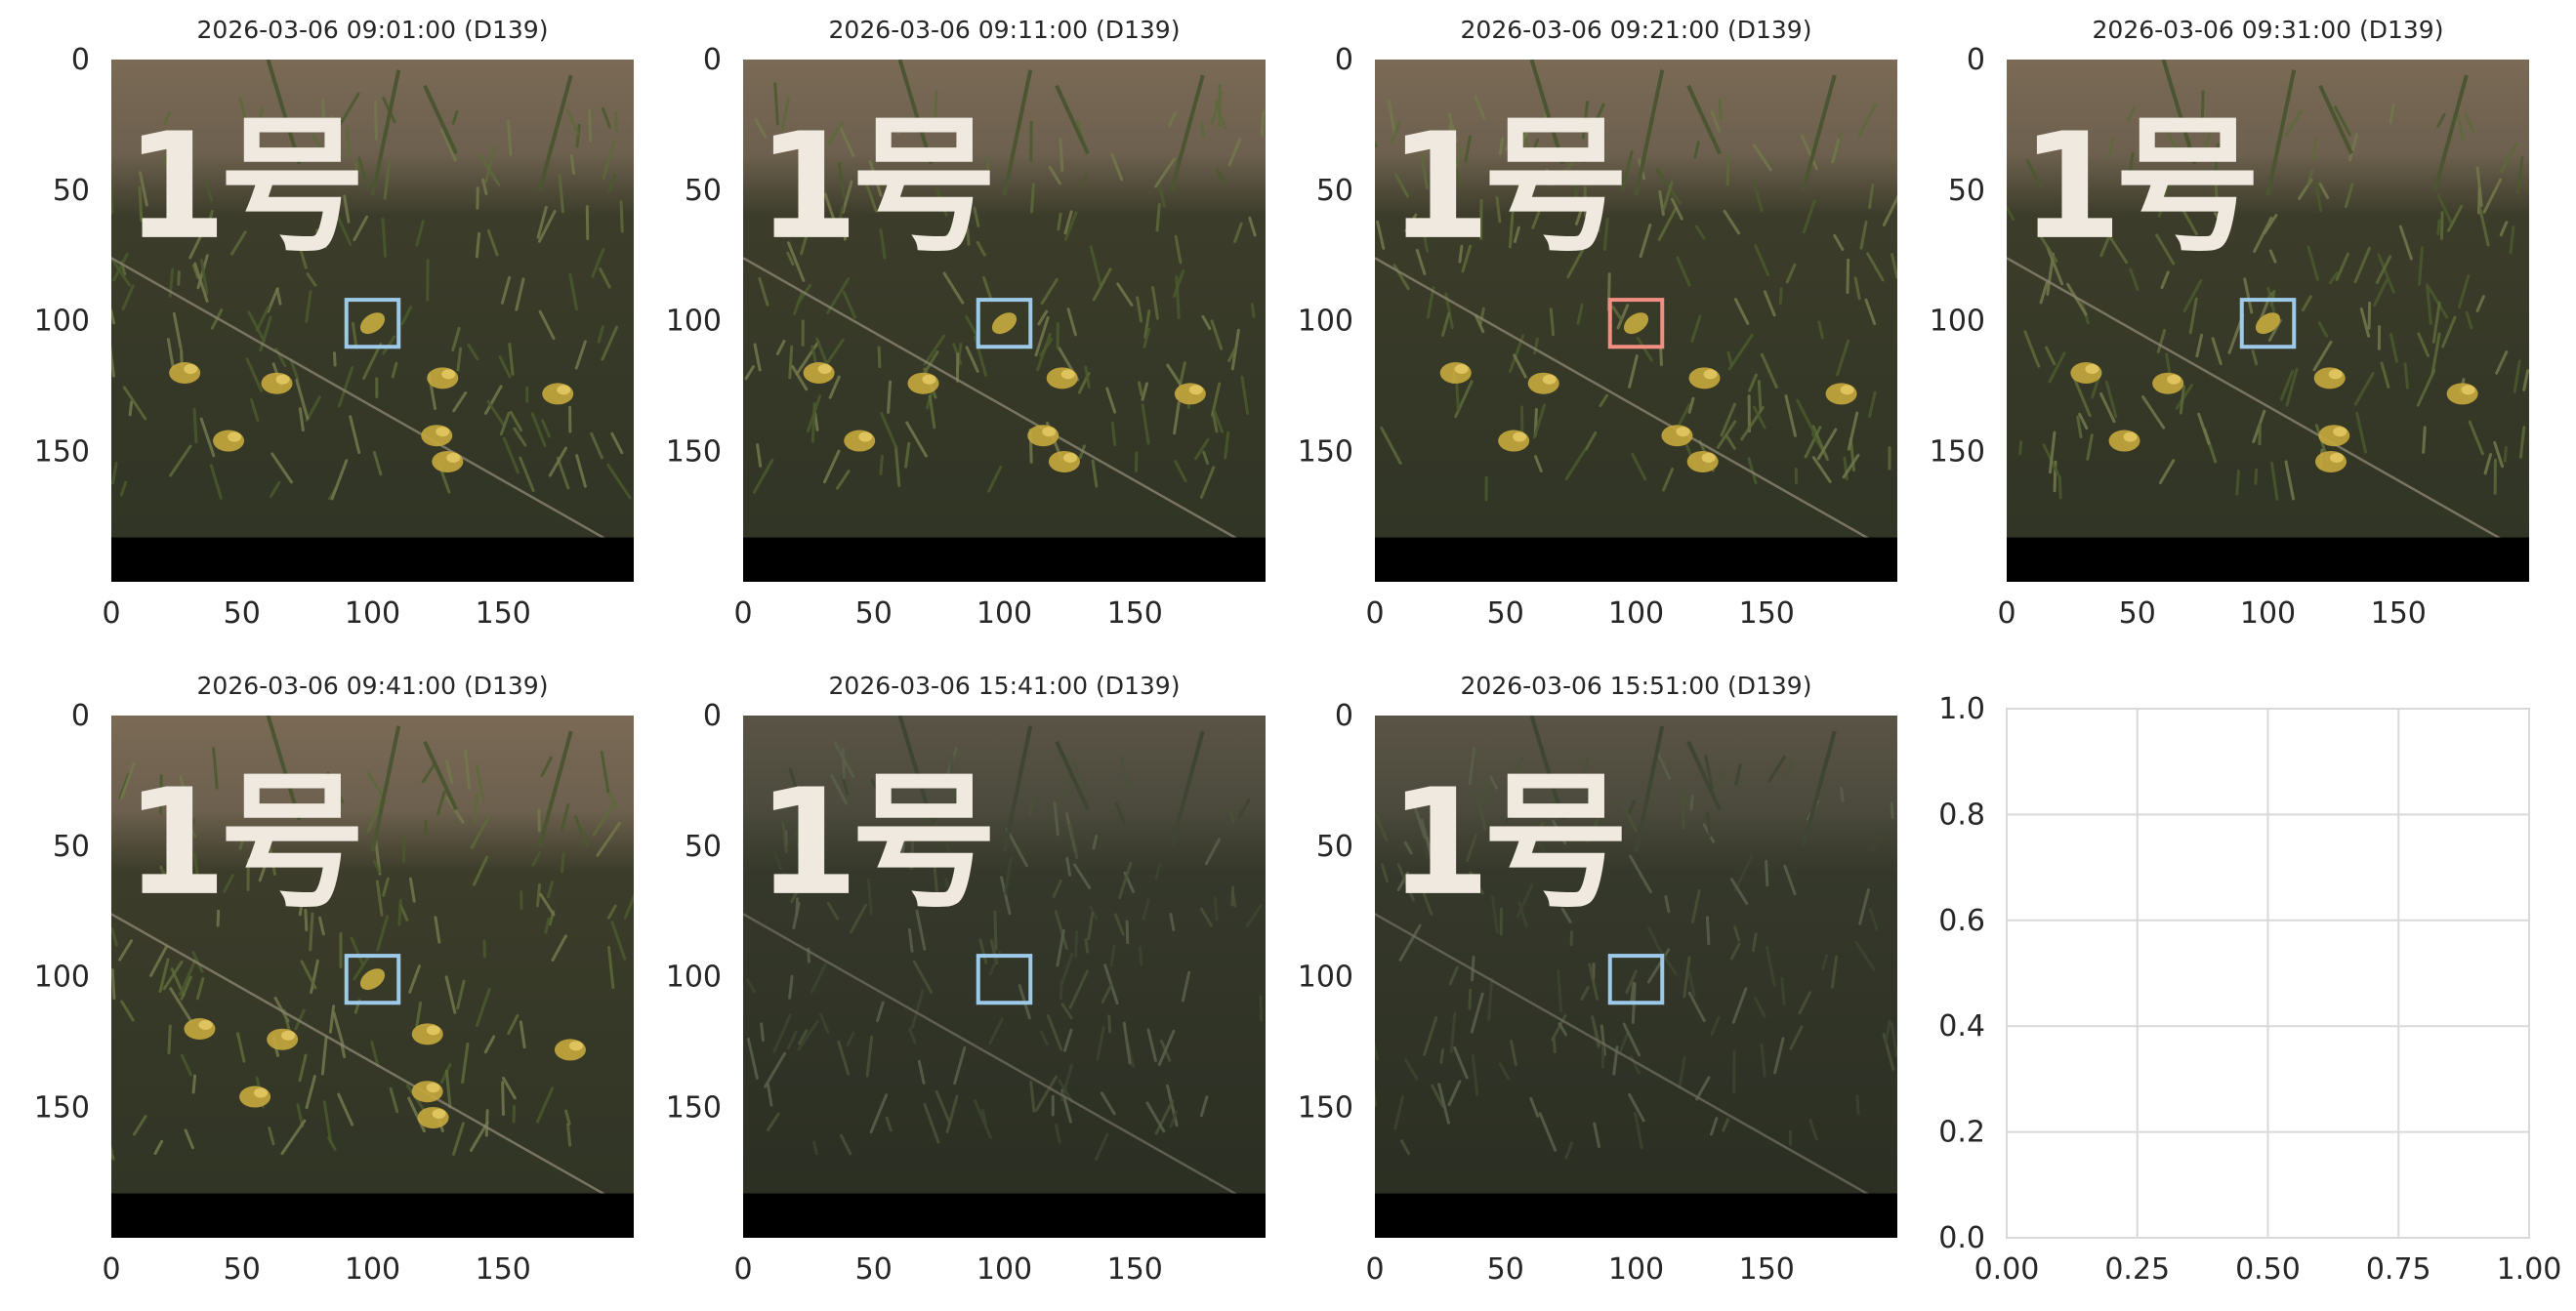 This screenshot has height=1311, width=2576. I want to click on insect, so click(373, 323).